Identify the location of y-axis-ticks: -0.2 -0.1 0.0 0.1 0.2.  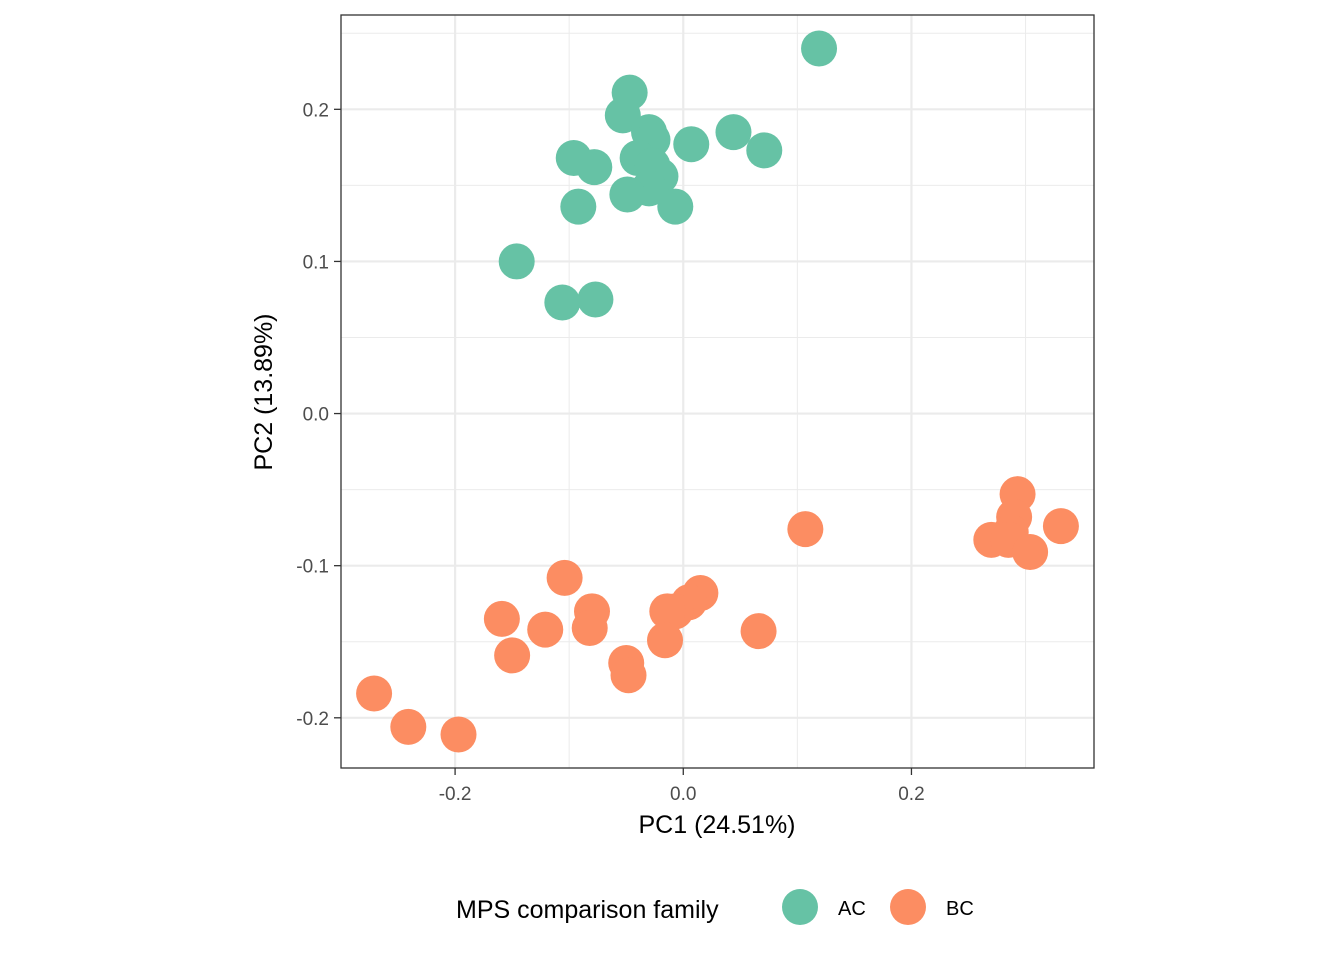
(318, 415).